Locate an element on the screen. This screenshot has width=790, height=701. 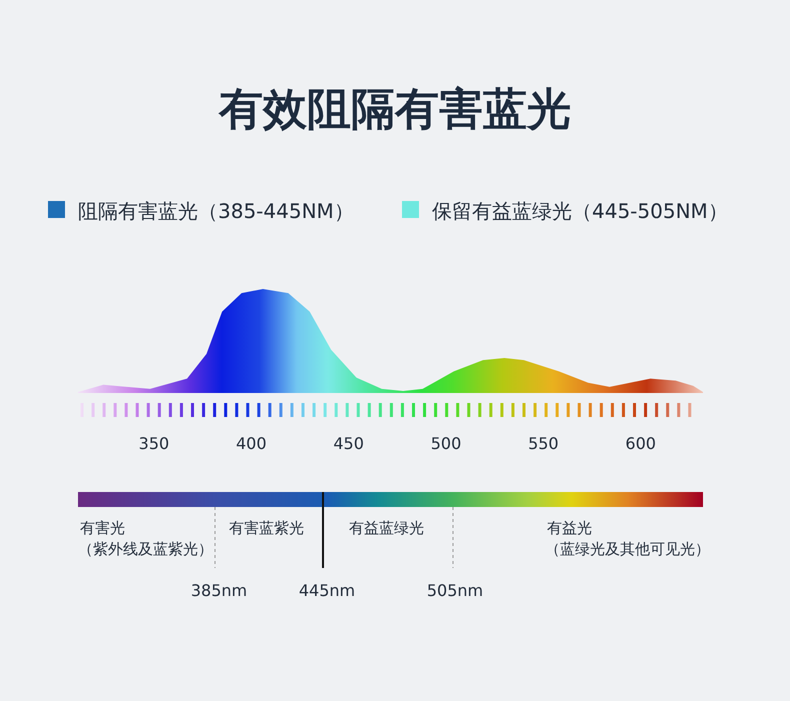
x-tick-label: 350 is located at coordinates (154, 443).